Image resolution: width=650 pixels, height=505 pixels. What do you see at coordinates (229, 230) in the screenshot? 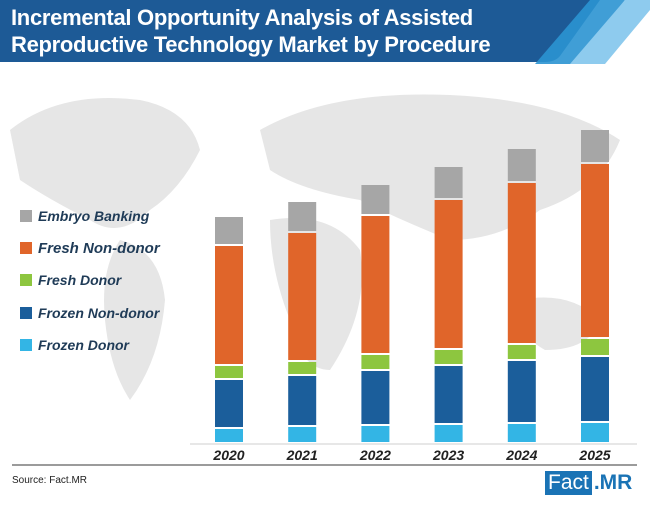
I see `bar-segment-embryo-banking-2020` at bounding box center [229, 230].